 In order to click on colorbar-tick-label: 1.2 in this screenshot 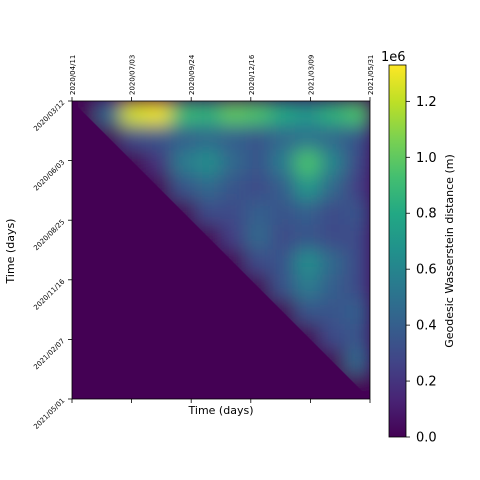, I will do `click(426, 102)`.